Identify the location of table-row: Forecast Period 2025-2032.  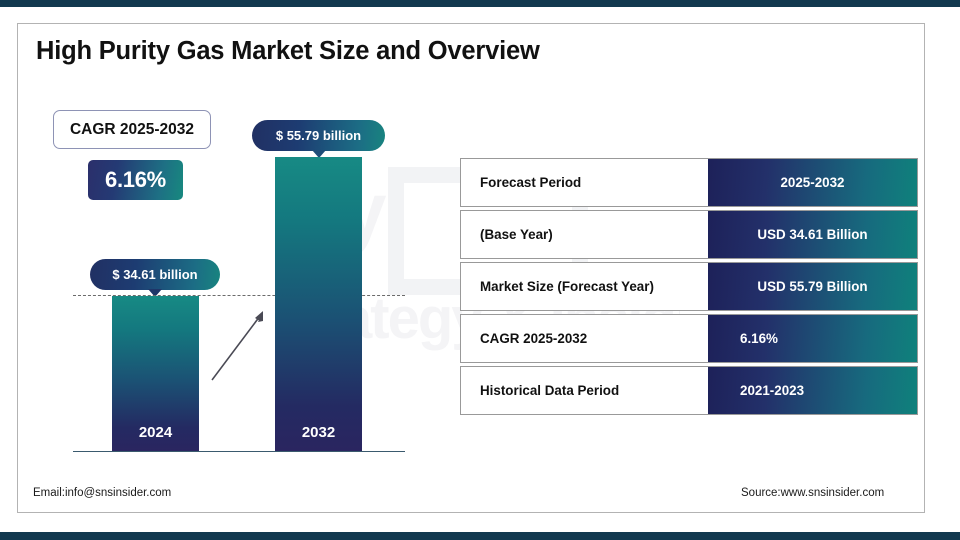
(689, 182).